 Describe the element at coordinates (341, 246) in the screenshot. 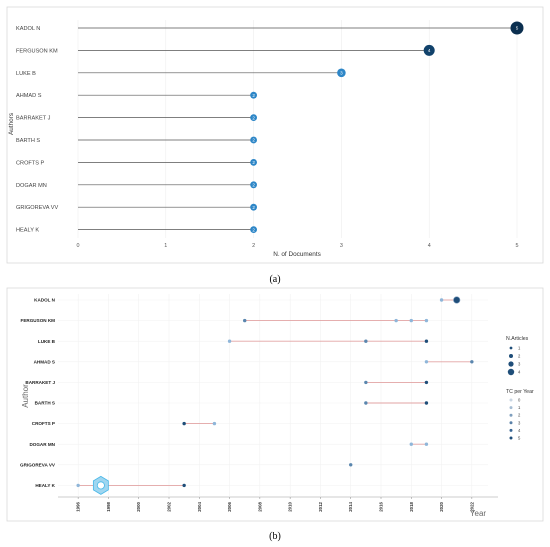

I see `panel-a-x-tick-label: 3` at that location.